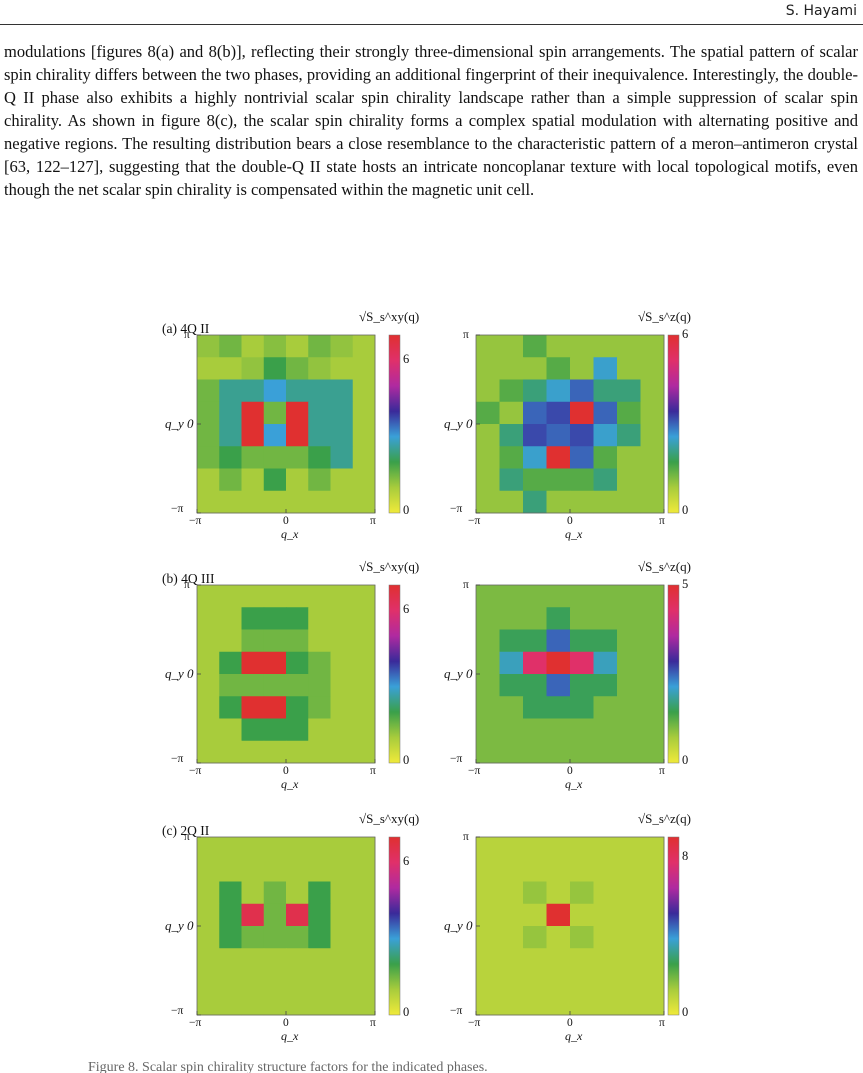 This screenshot has width=863, height=1073. Describe the element at coordinates (673, 424) in the screenshot. I see `colorbar` at that location.